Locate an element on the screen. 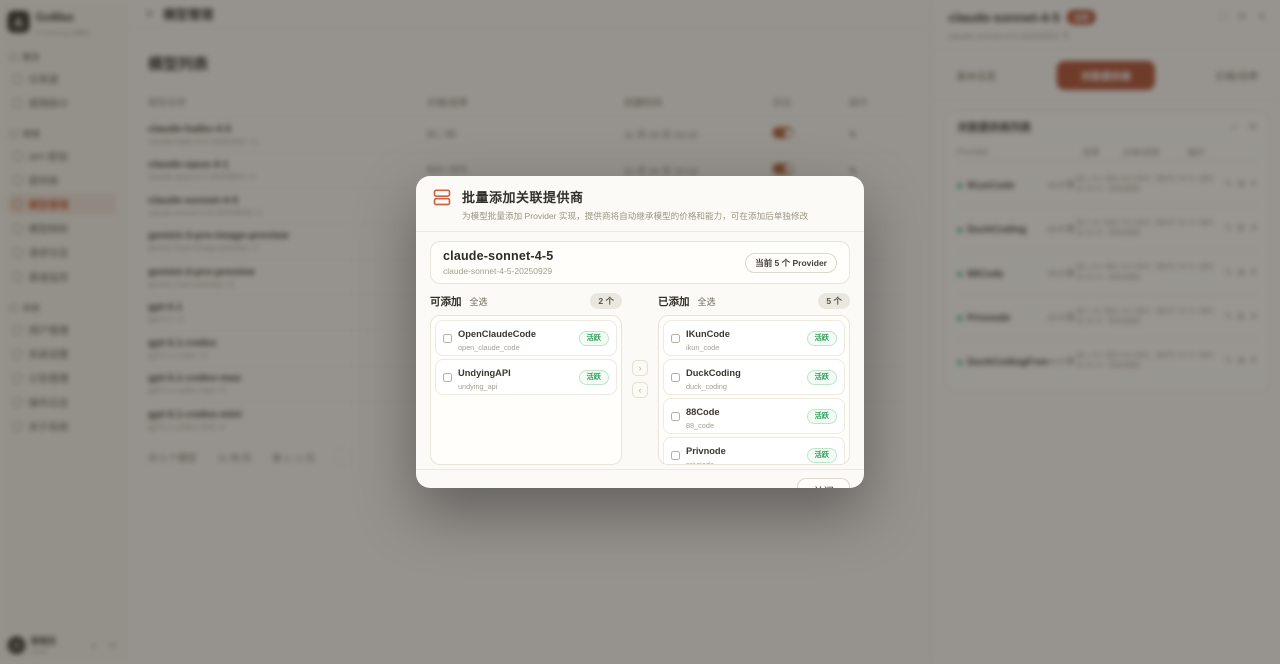  move-left-button: ‹ is located at coordinates (640, 390).